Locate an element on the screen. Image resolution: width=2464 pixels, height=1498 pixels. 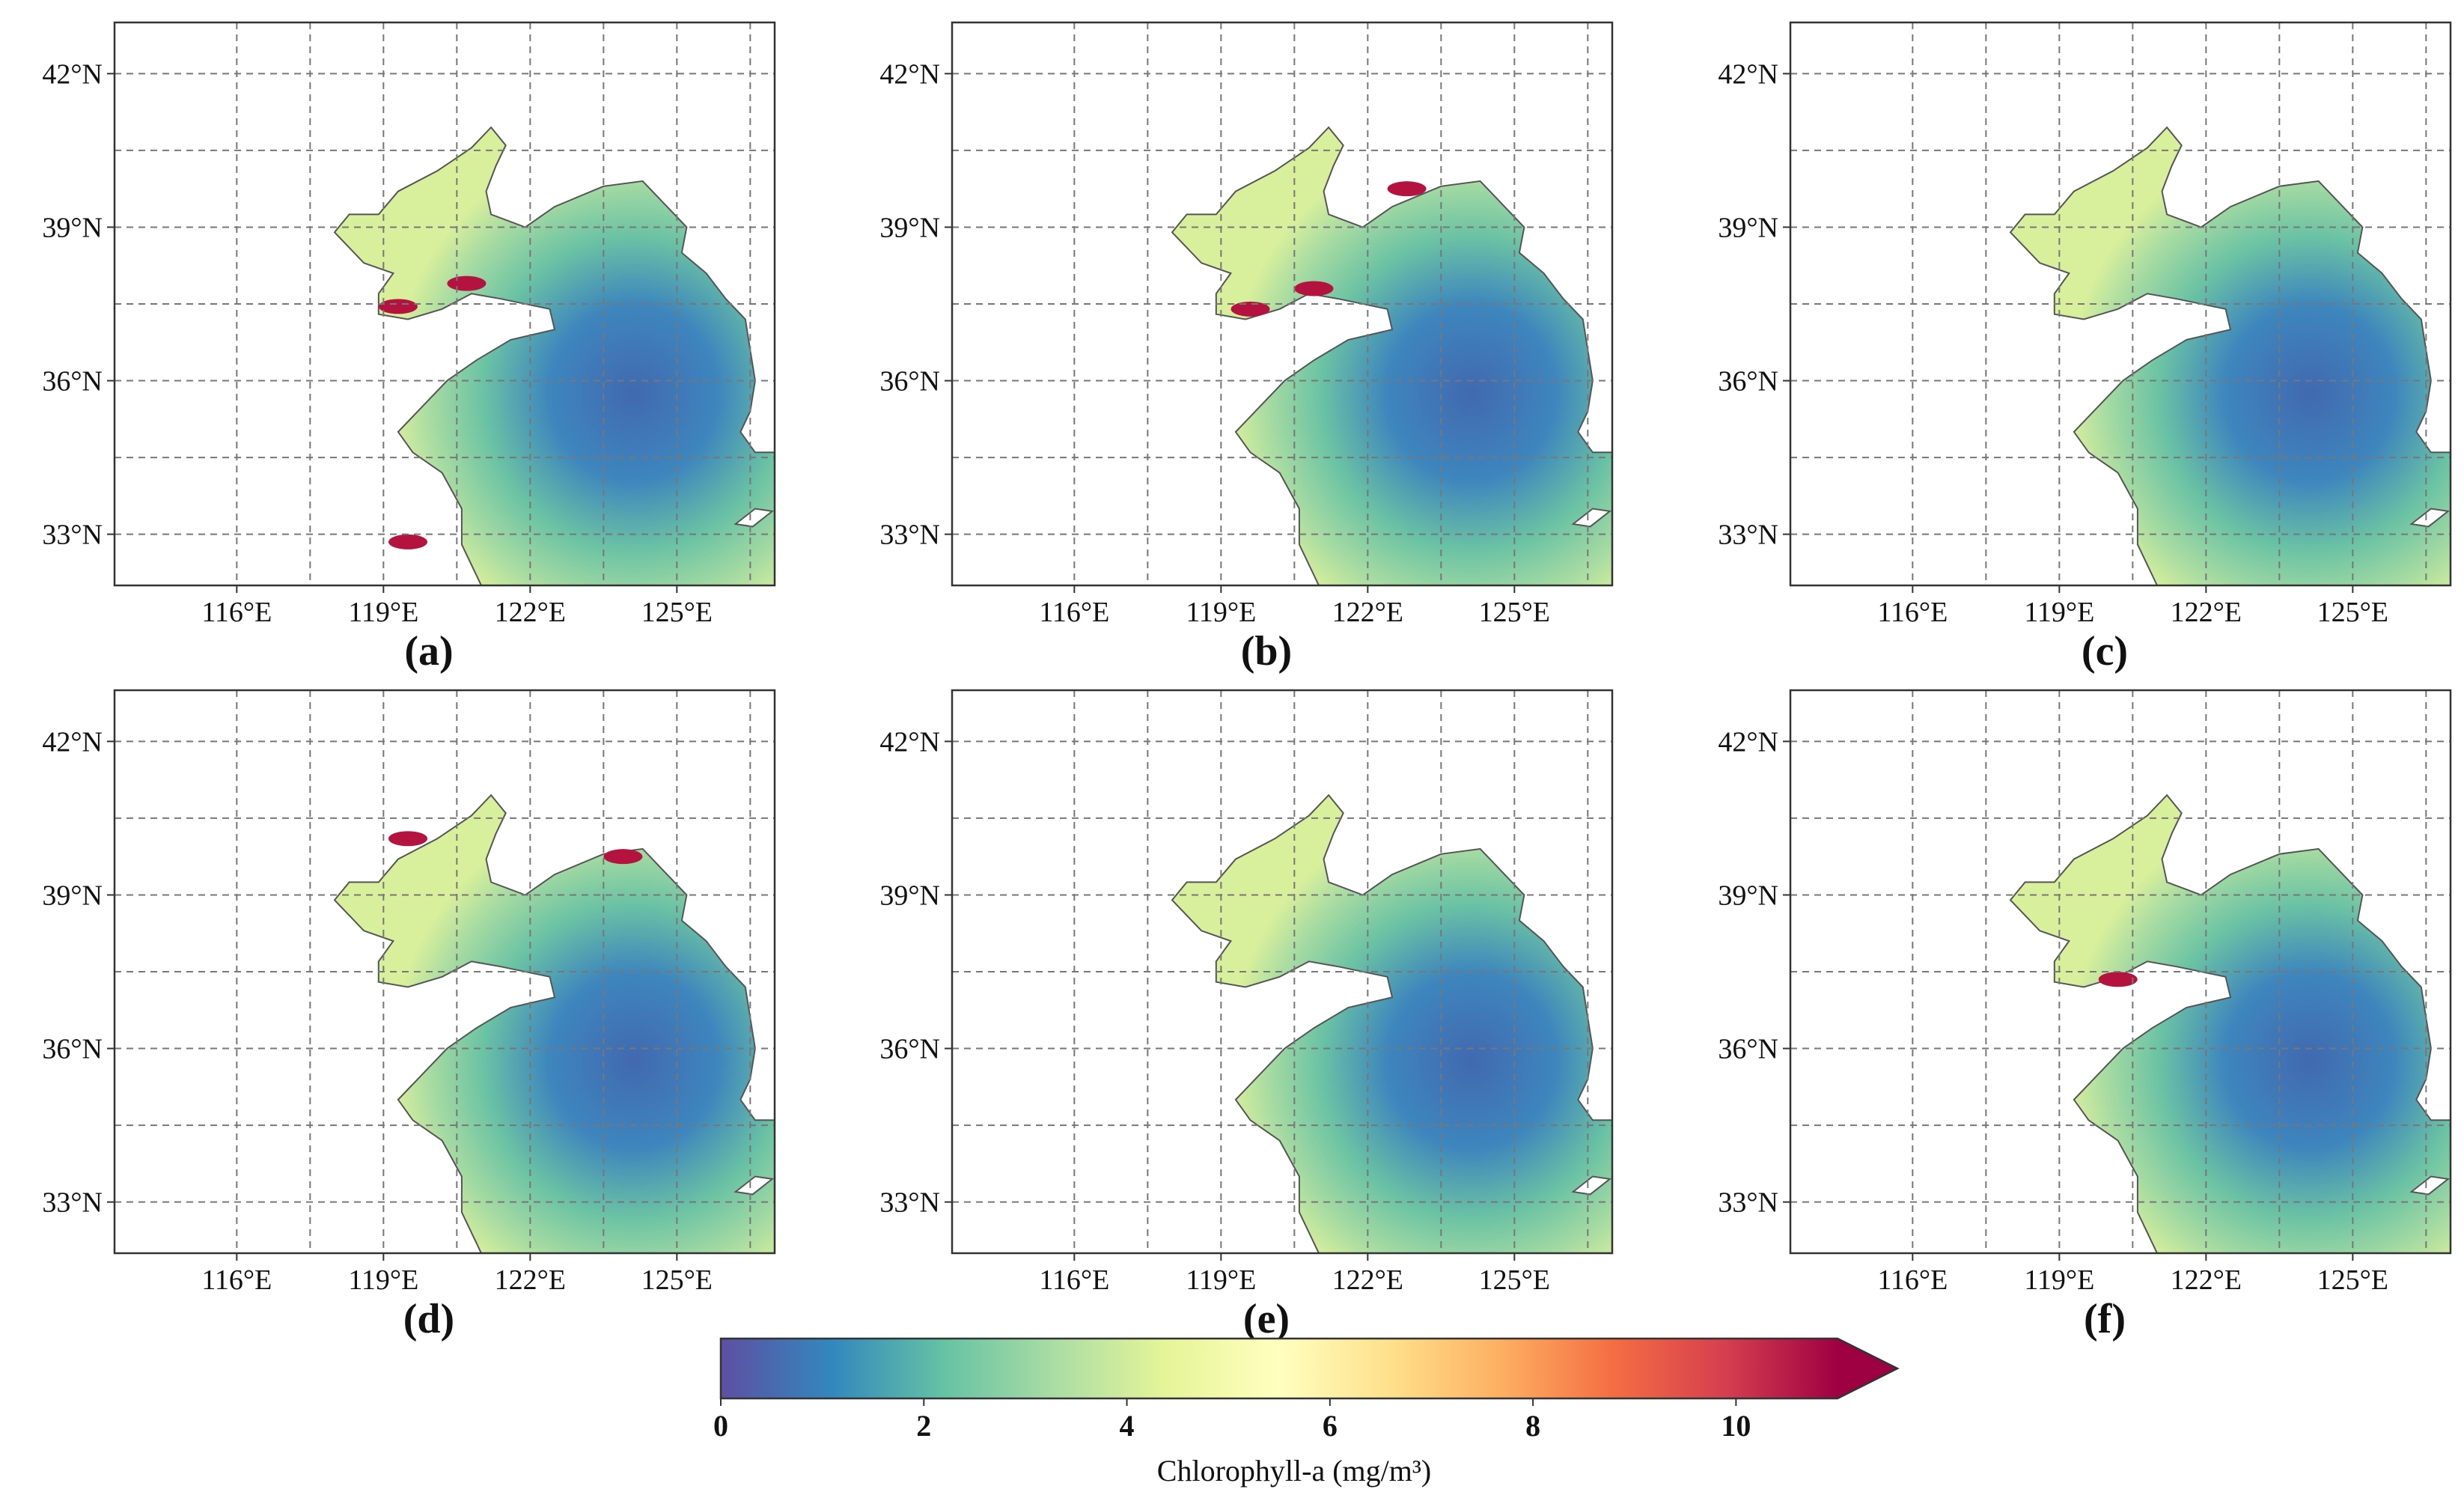
colorbar-tick-label: 0 is located at coordinates (720, 1426).